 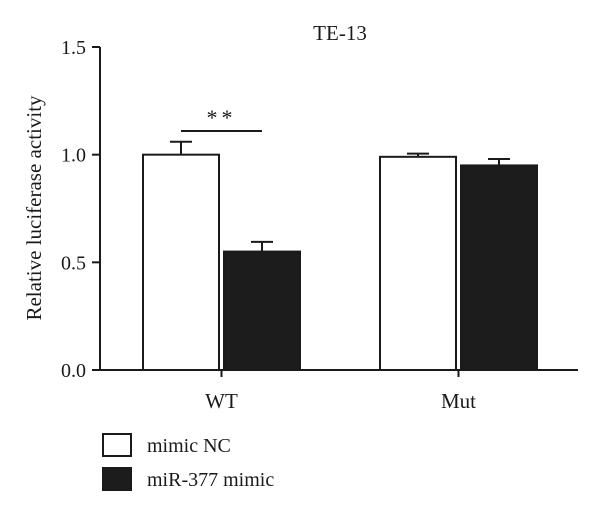 What do you see at coordinates (73, 156) in the screenshot?
I see `y-tick-label: 1.0` at bounding box center [73, 156].